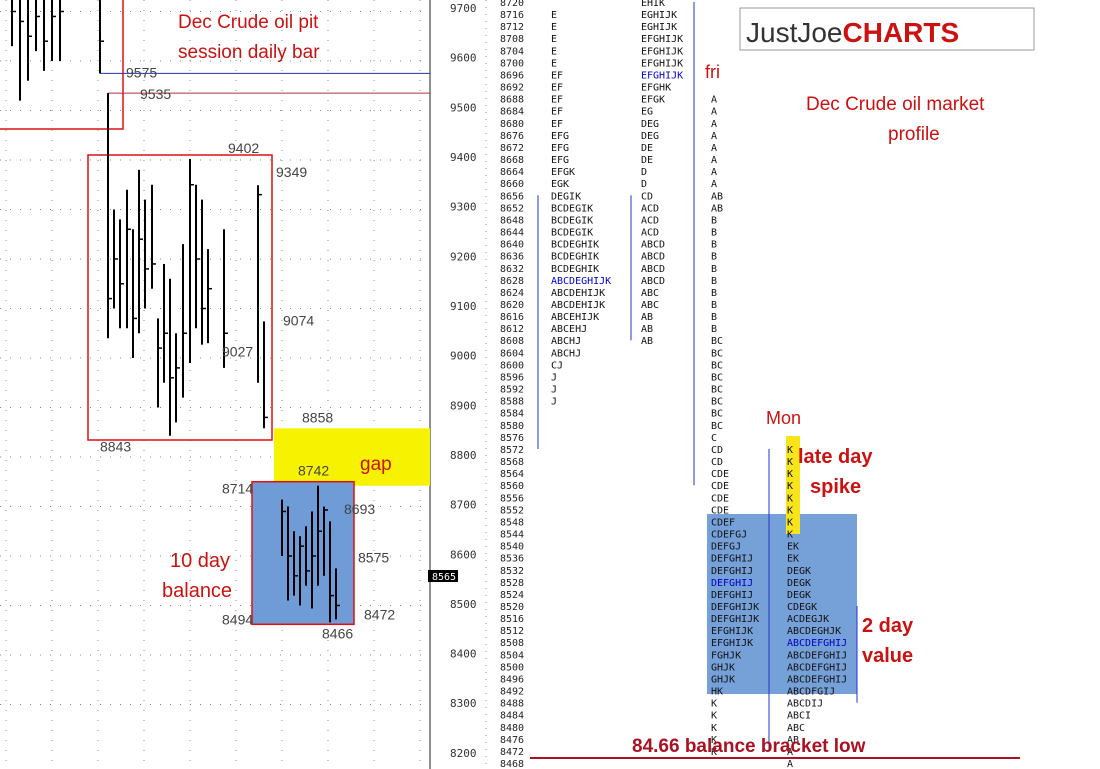  Describe the element at coordinates (512, 15) in the screenshot. I see `profile-price: 8716` at that location.